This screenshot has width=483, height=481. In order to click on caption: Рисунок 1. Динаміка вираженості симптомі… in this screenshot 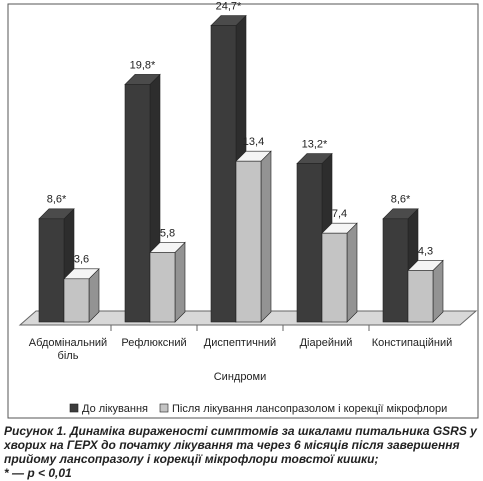, I will do `click(242, 452)`.